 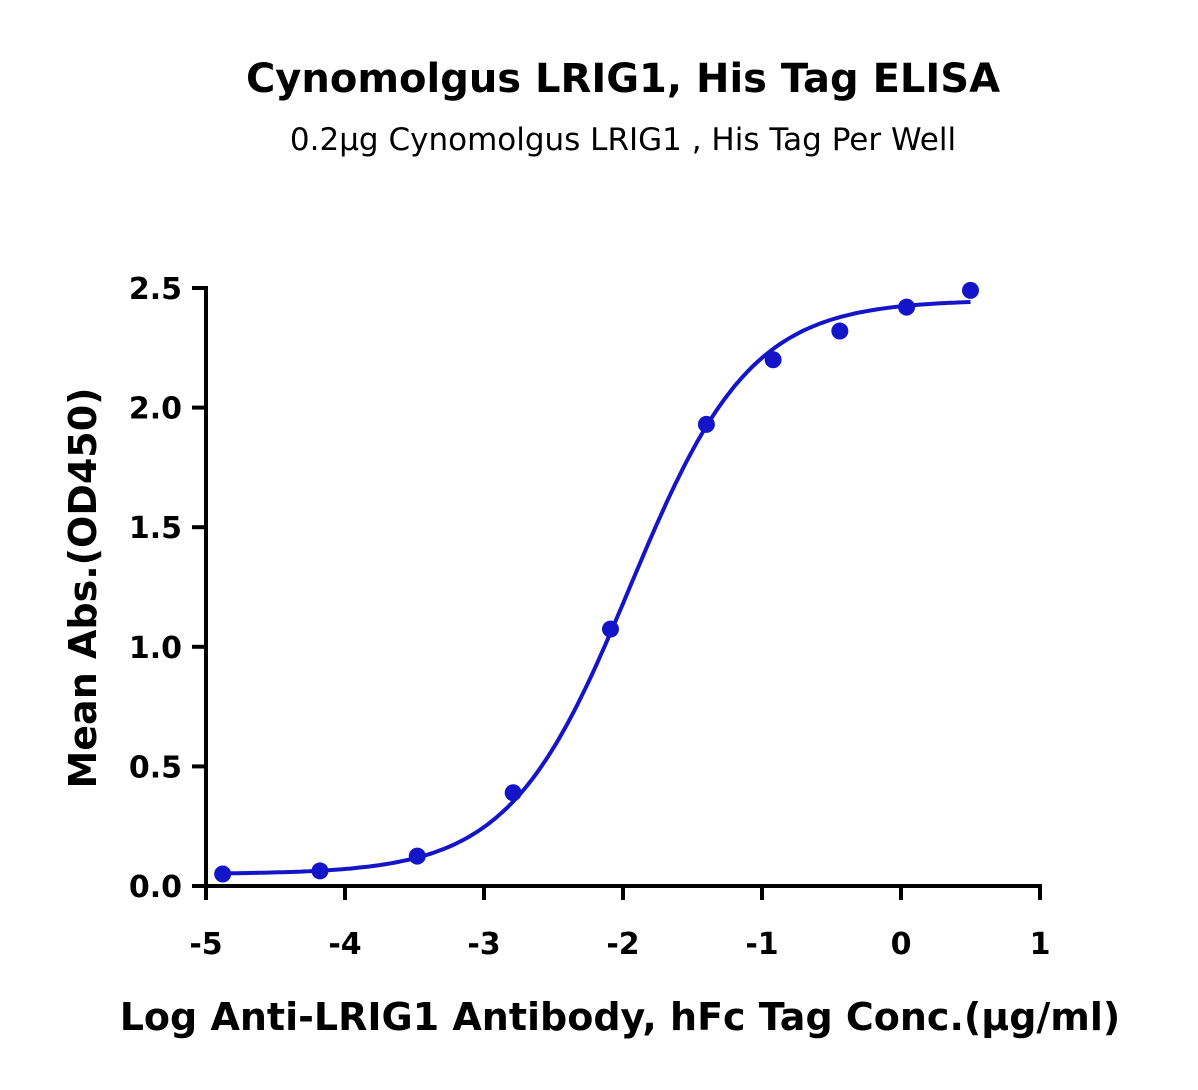 What do you see at coordinates (155, 289) in the screenshot?
I see `y-tick-label: 2.5` at bounding box center [155, 289].